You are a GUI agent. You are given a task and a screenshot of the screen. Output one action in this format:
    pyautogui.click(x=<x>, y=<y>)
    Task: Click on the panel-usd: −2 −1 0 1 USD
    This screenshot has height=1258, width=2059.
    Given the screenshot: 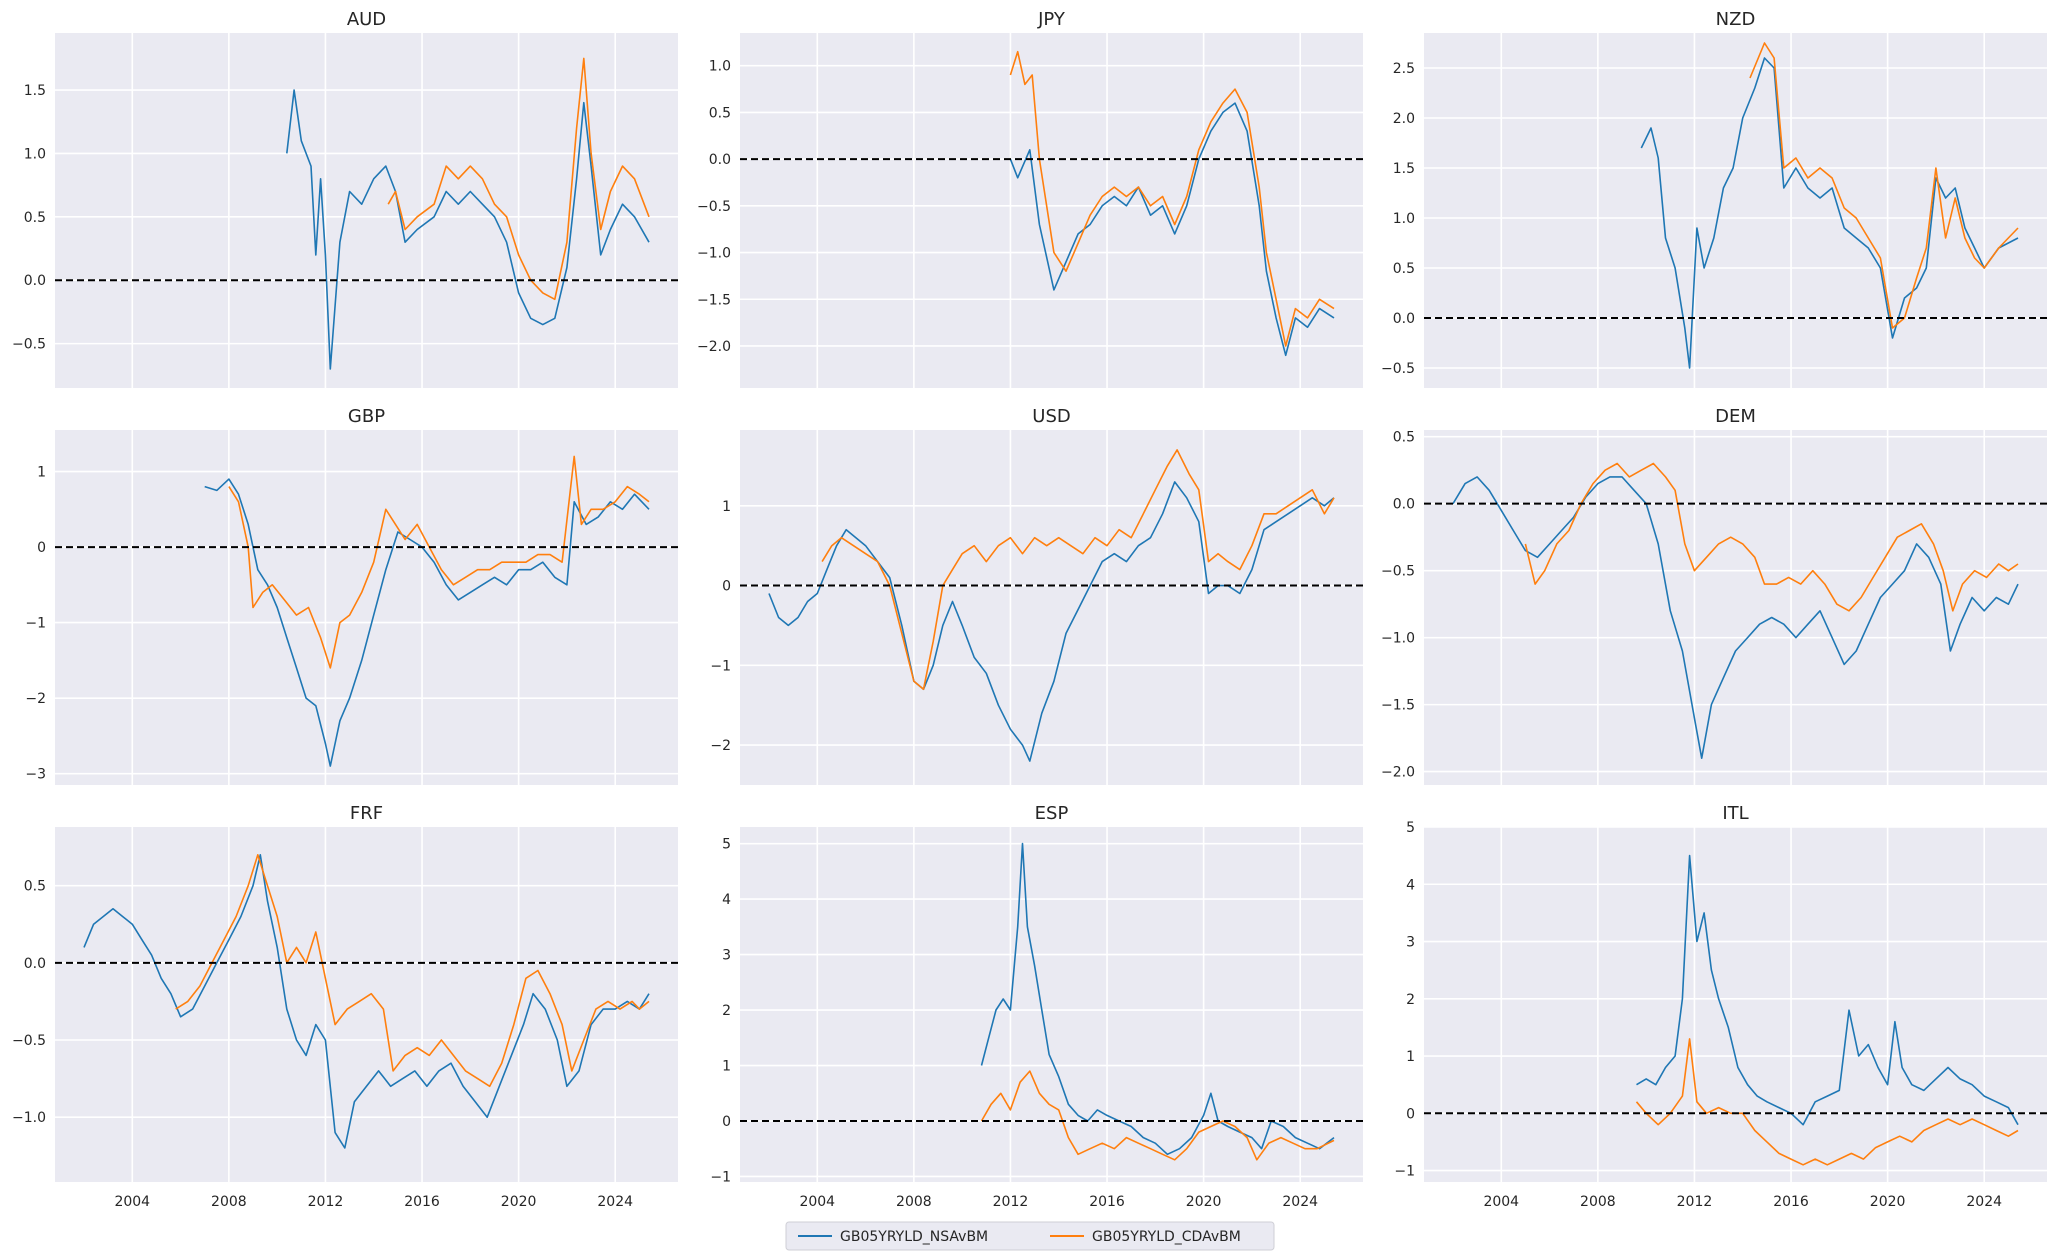 What is the action you would take?
    pyautogui.click(x=1036, y=595)
    